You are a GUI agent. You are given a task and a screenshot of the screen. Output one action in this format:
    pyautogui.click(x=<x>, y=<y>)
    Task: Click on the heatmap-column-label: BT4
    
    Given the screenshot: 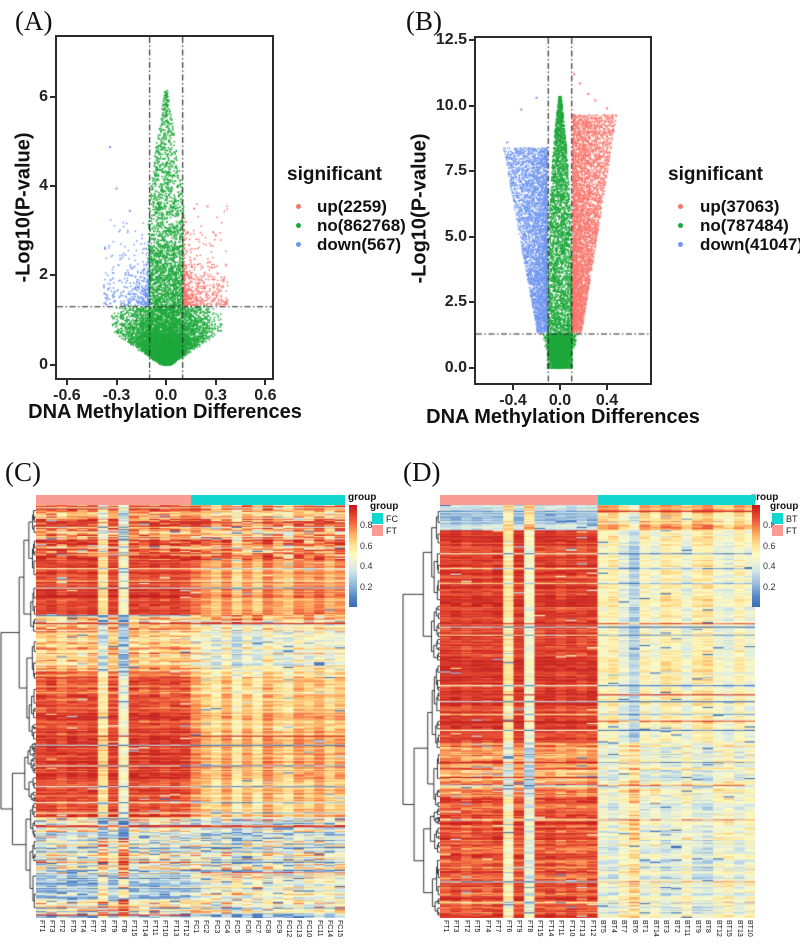 What is the action you would take?
    pyautogui.click(x=613, y=926)
    